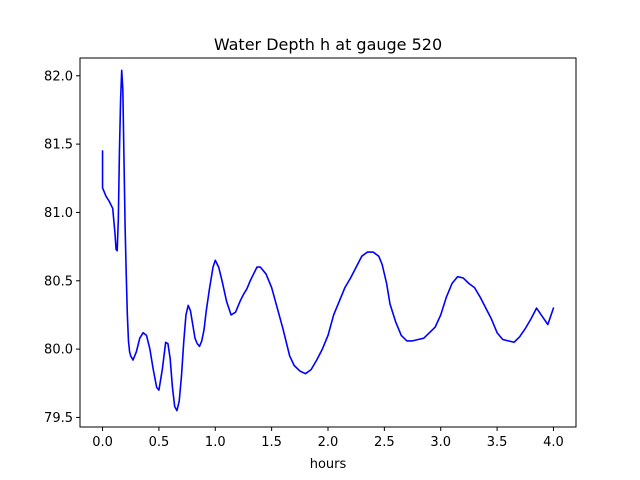 The image size is (640, 480). Describe the element at coordinates (553, 442) in the screenshot. I see `x-tick-label: 4.0` at that location.